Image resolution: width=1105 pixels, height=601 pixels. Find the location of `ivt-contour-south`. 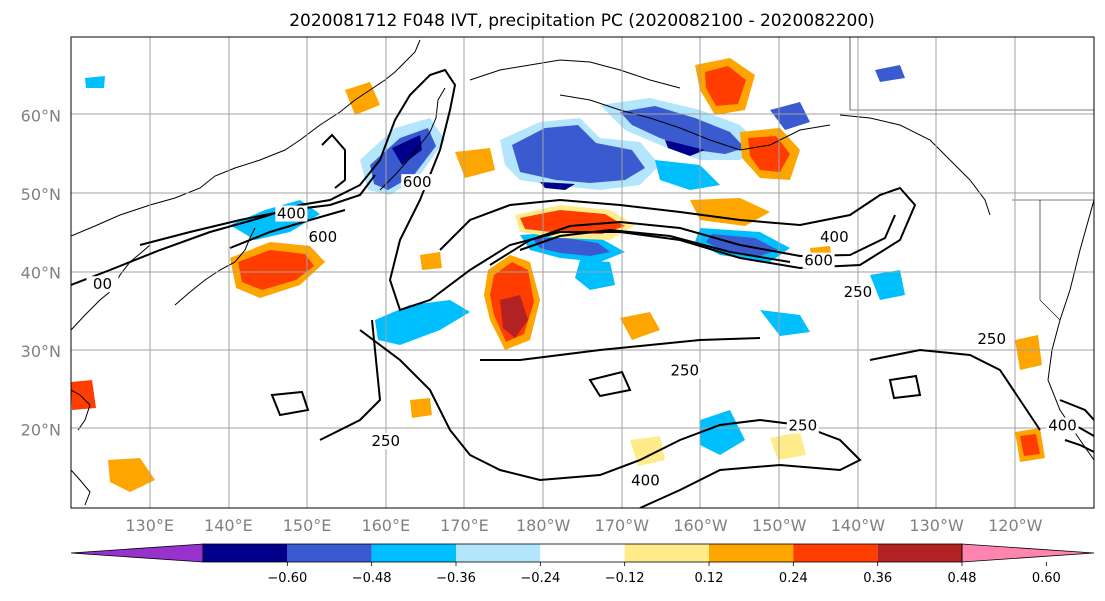

ivt-contour-south is located at coordinates (610, 418).